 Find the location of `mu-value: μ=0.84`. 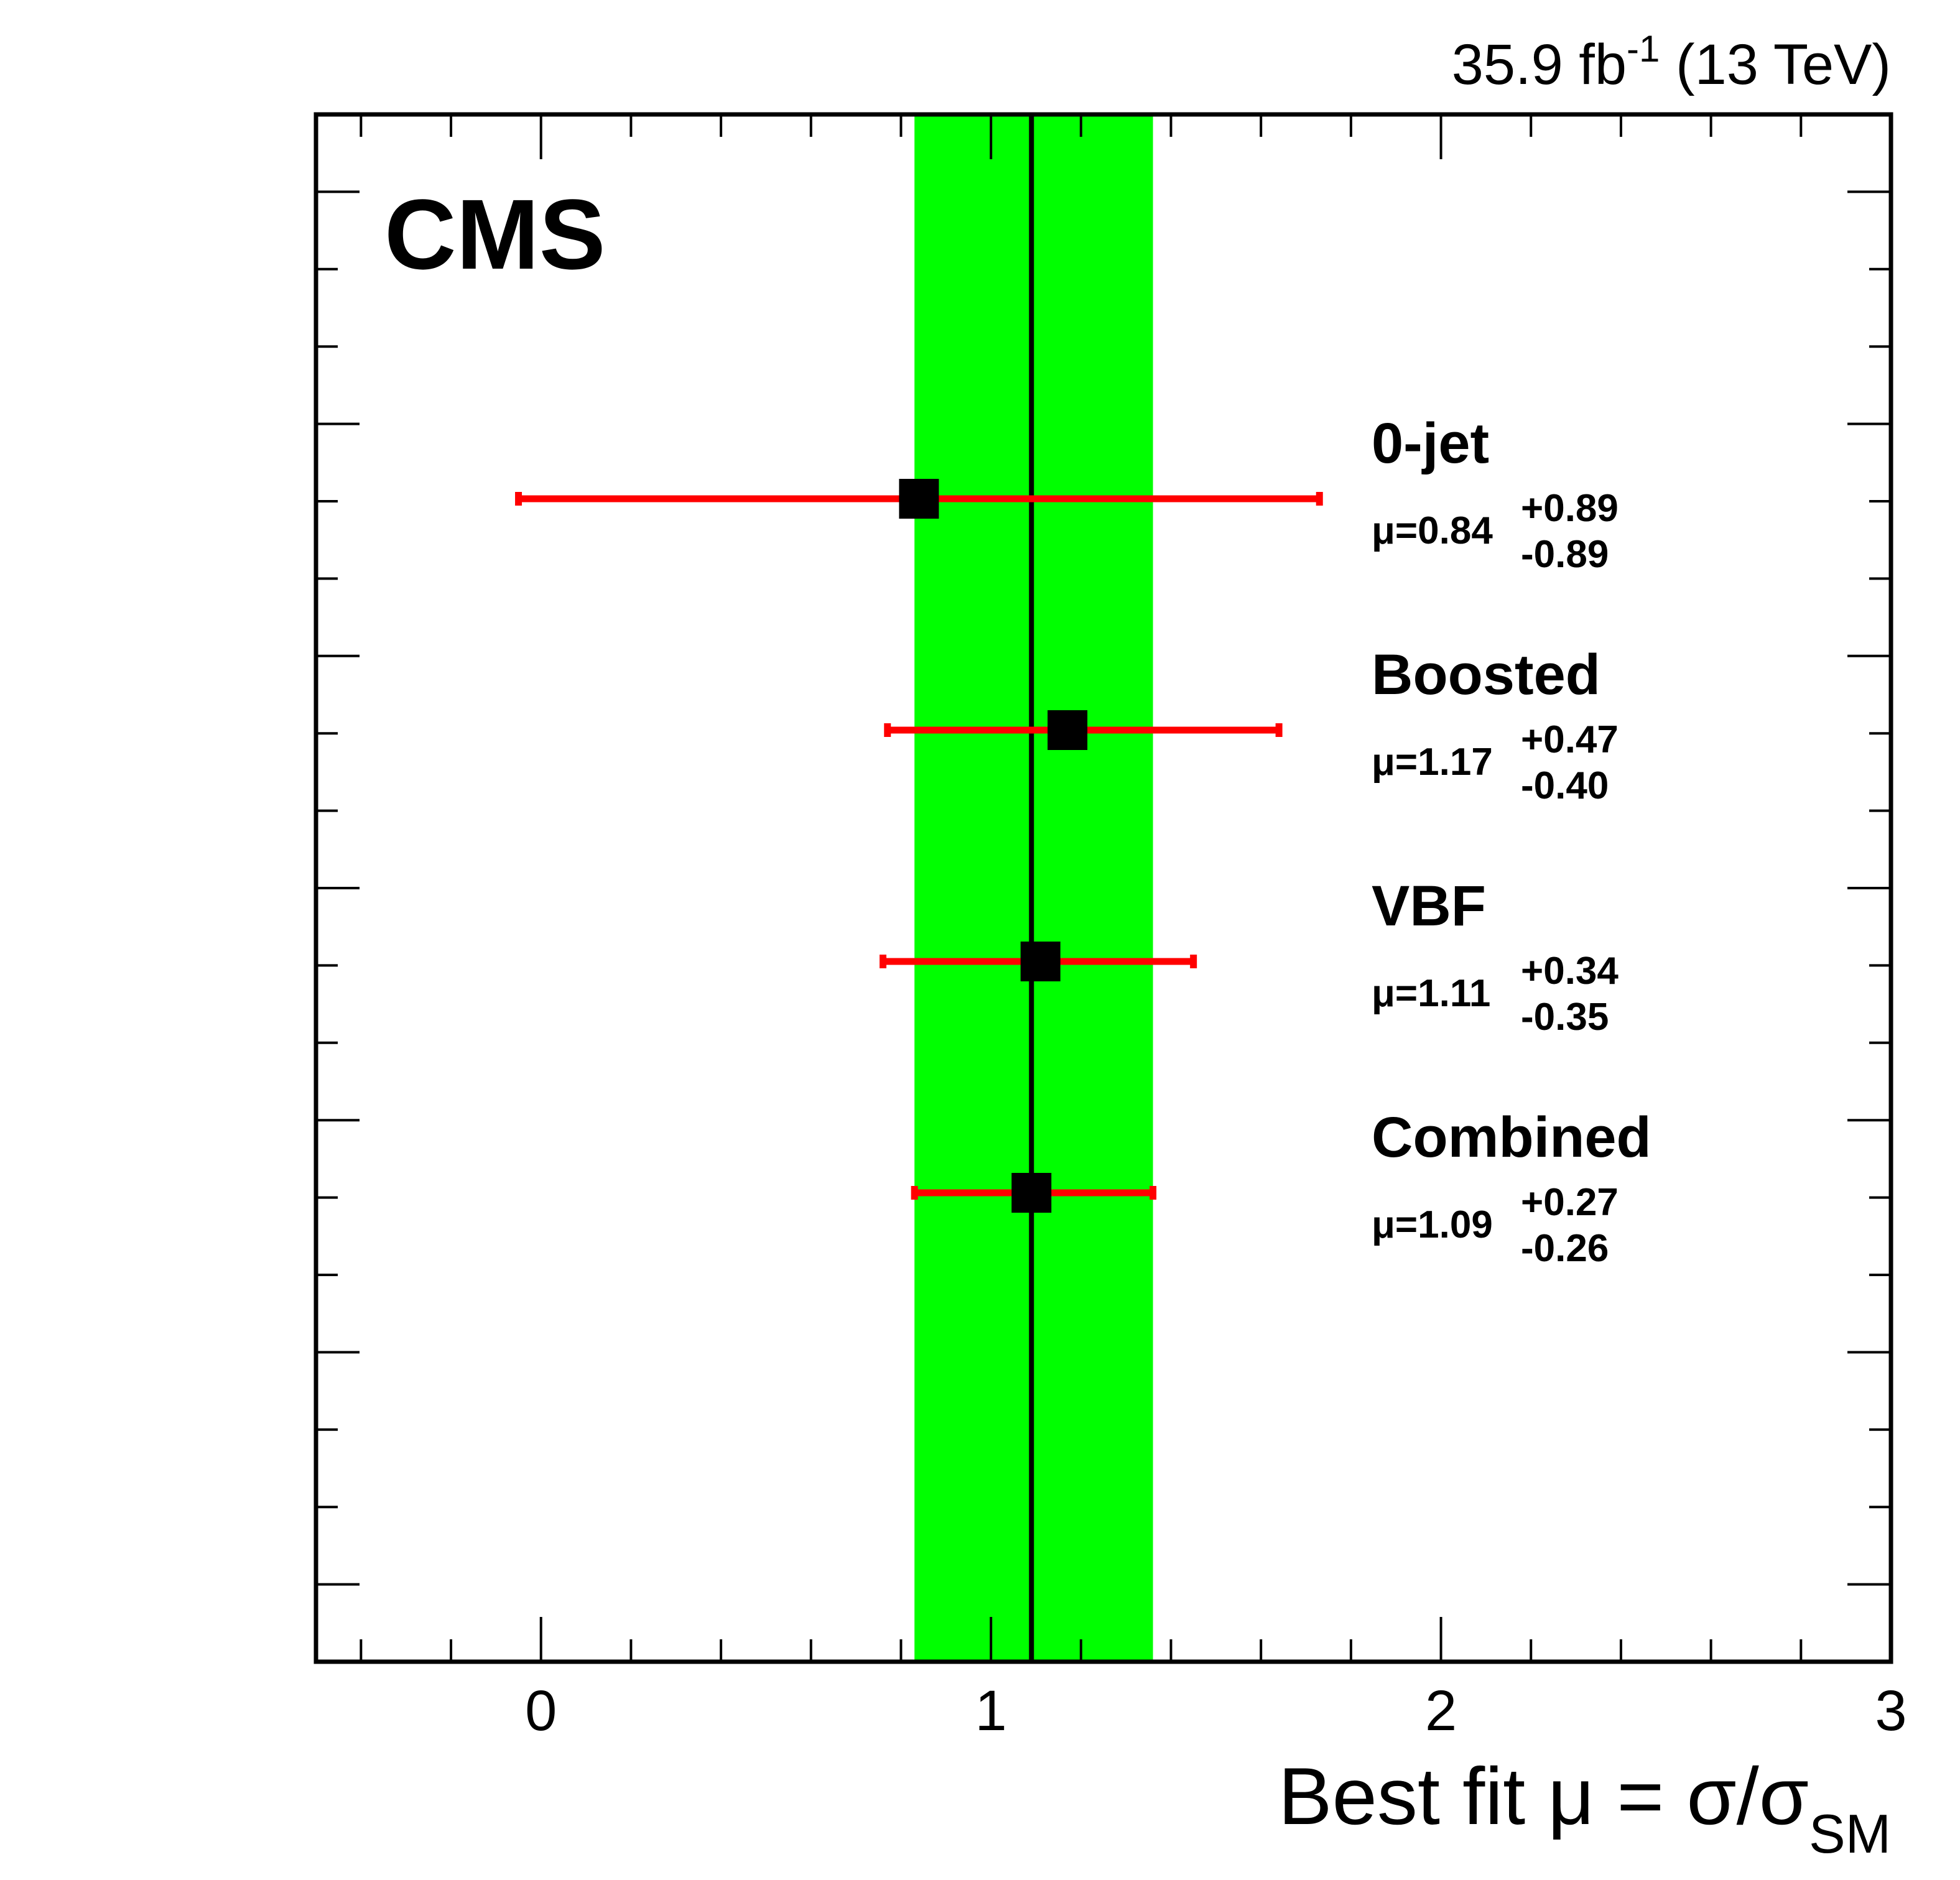

mu-value: μ=0.84 is located at coordinates (1432, 530).